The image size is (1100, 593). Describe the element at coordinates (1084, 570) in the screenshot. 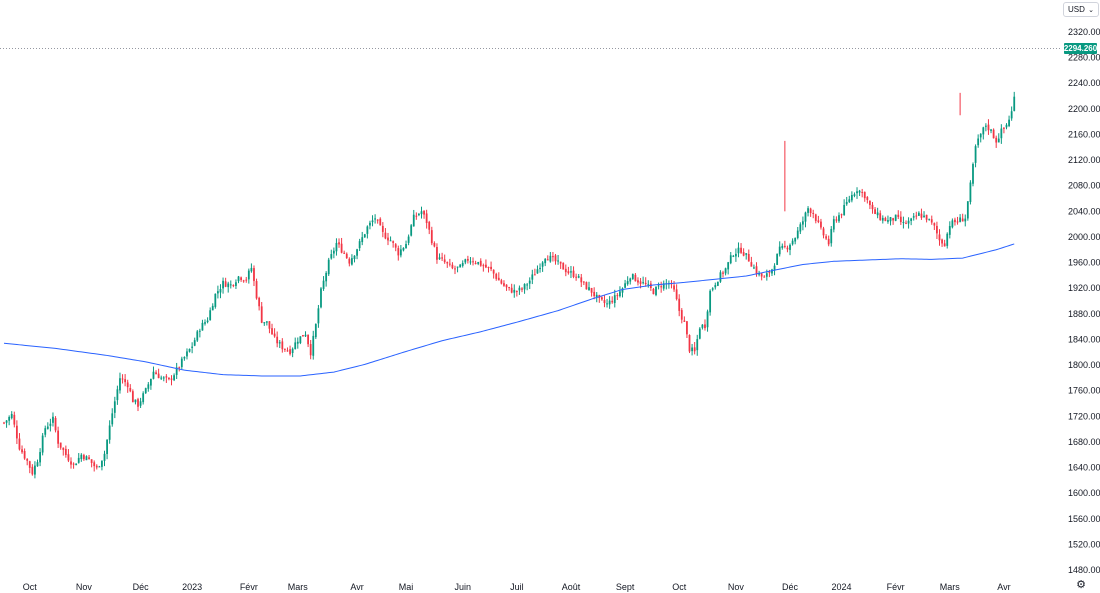

I see `price-tick-label: 1480.000` at that location.